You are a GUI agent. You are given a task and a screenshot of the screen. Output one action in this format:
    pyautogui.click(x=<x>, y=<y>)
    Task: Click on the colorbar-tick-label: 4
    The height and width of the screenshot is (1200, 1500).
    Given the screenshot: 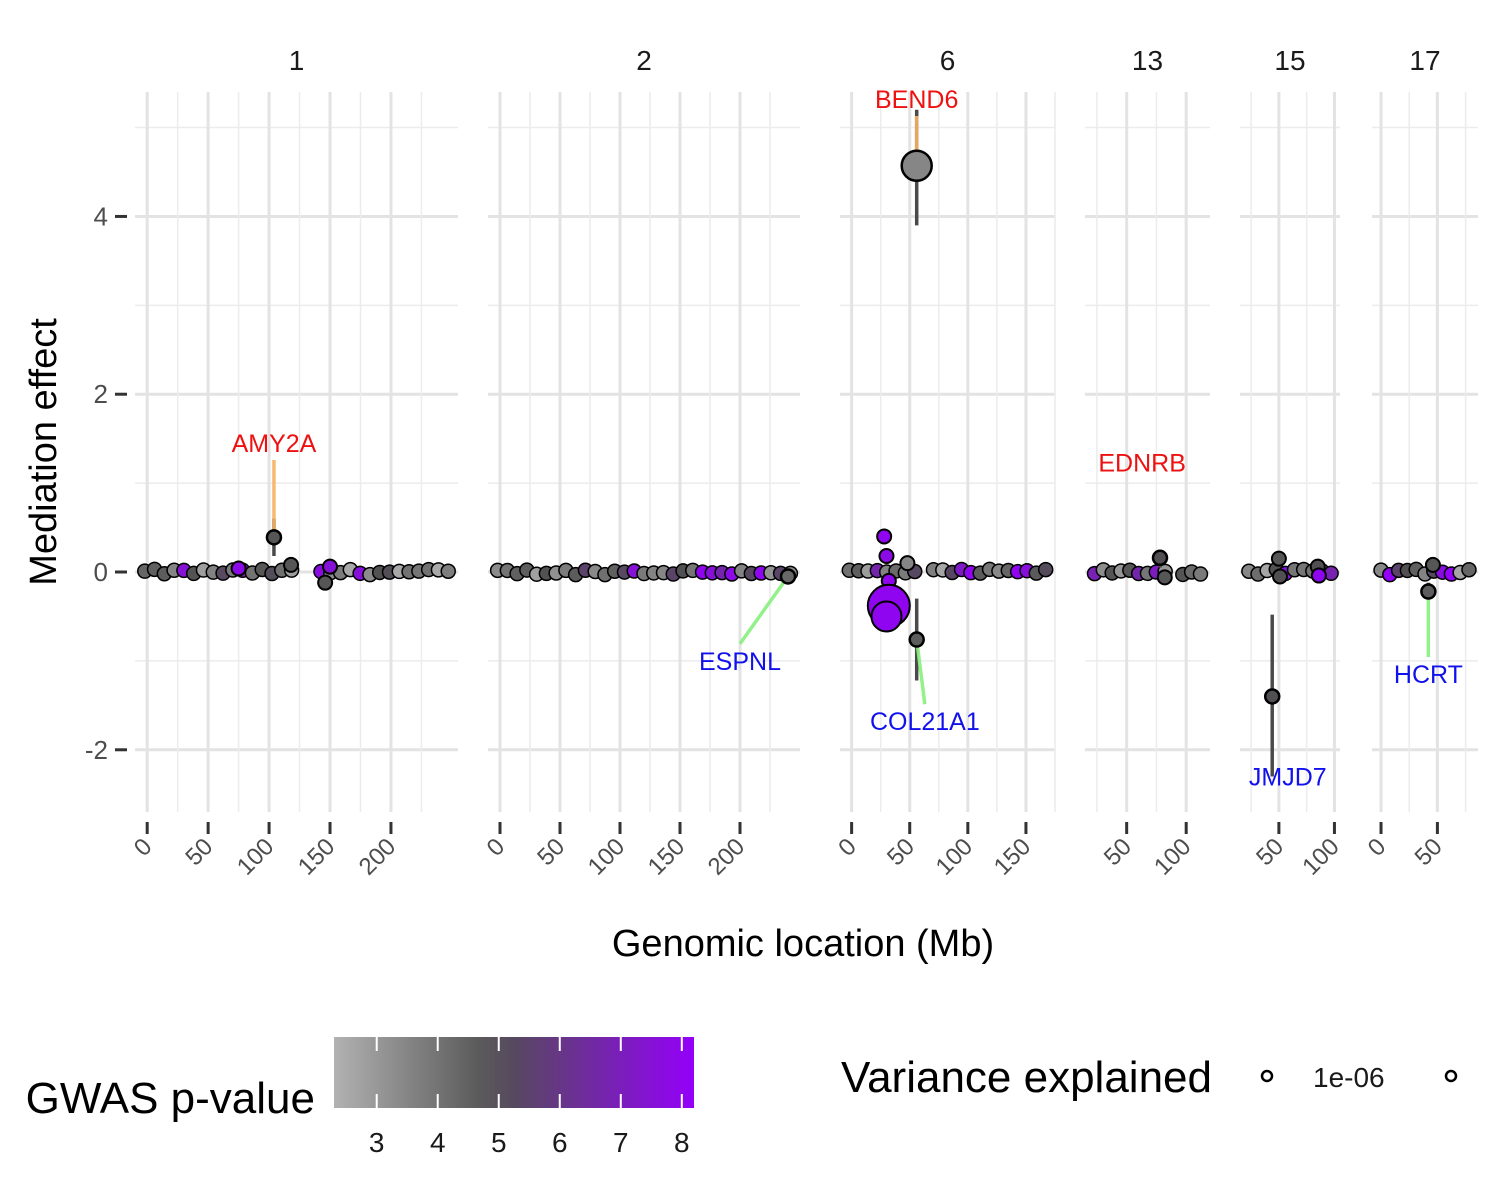 What is the action you would take?
    pyautogui.click(x=438, y=1142)
    